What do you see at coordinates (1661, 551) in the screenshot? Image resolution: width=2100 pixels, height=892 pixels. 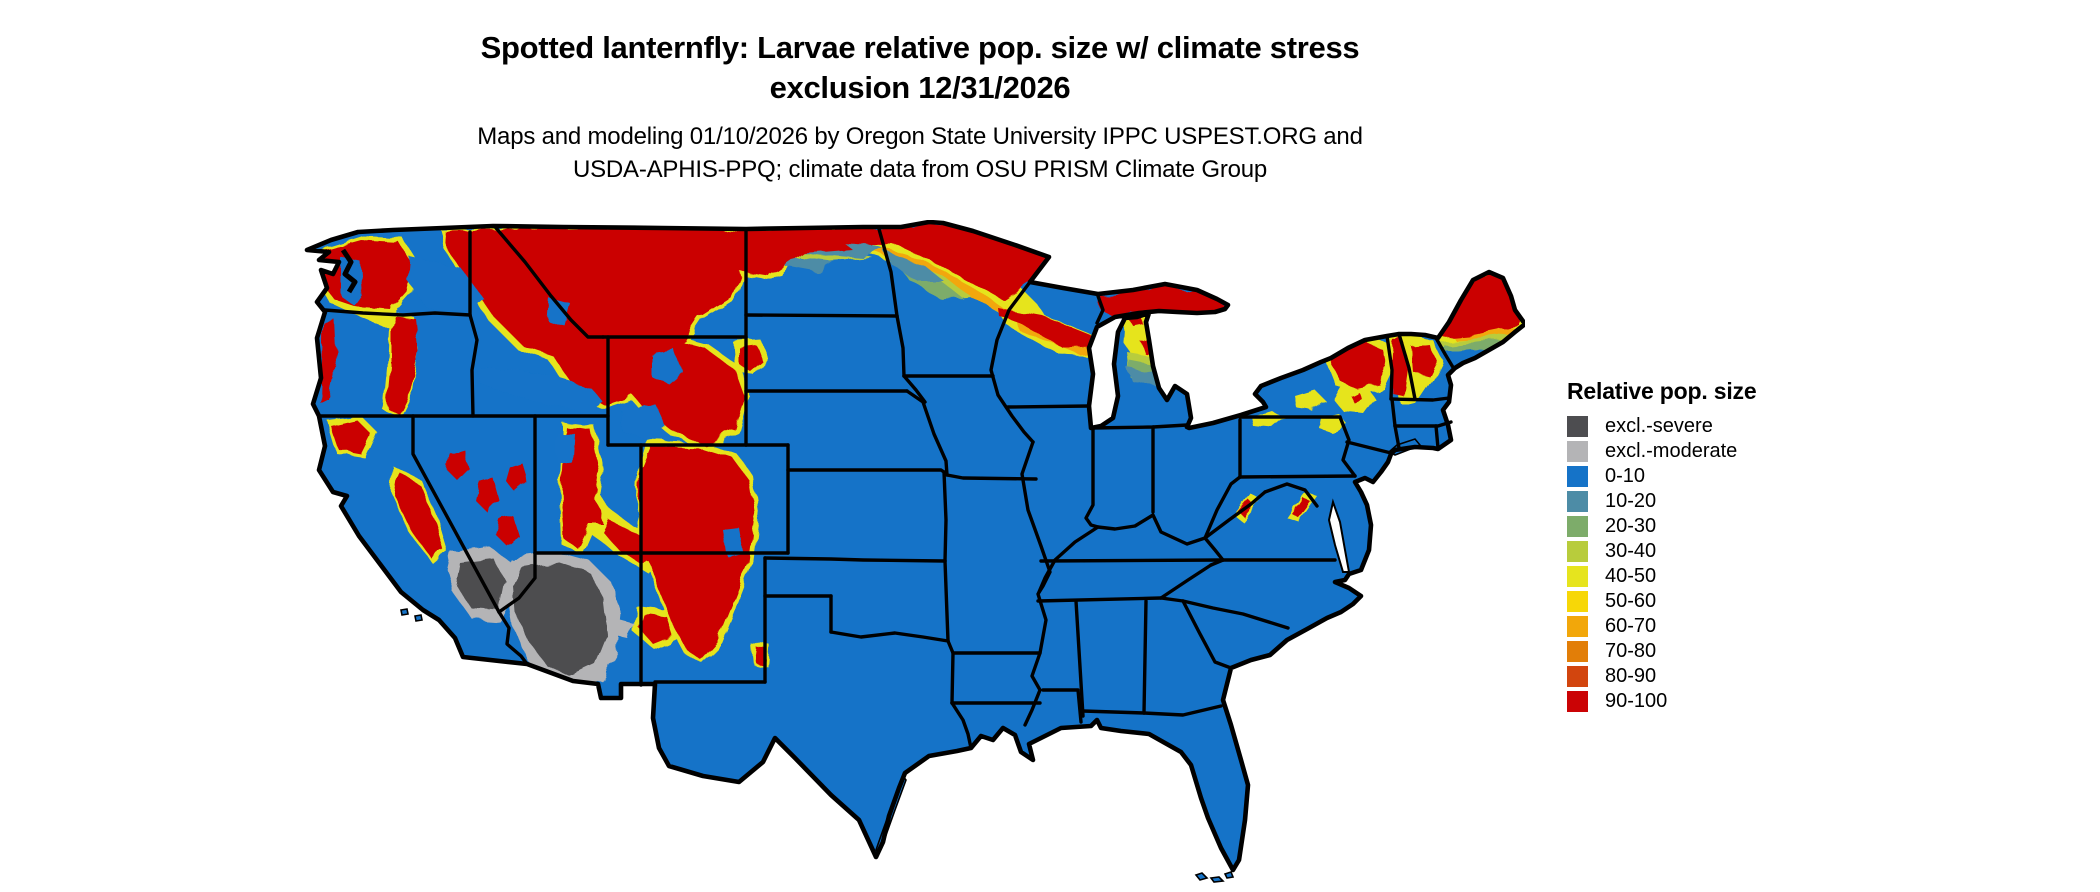 I see `legend-item: 30-40` at bounding box center [1661, 551].